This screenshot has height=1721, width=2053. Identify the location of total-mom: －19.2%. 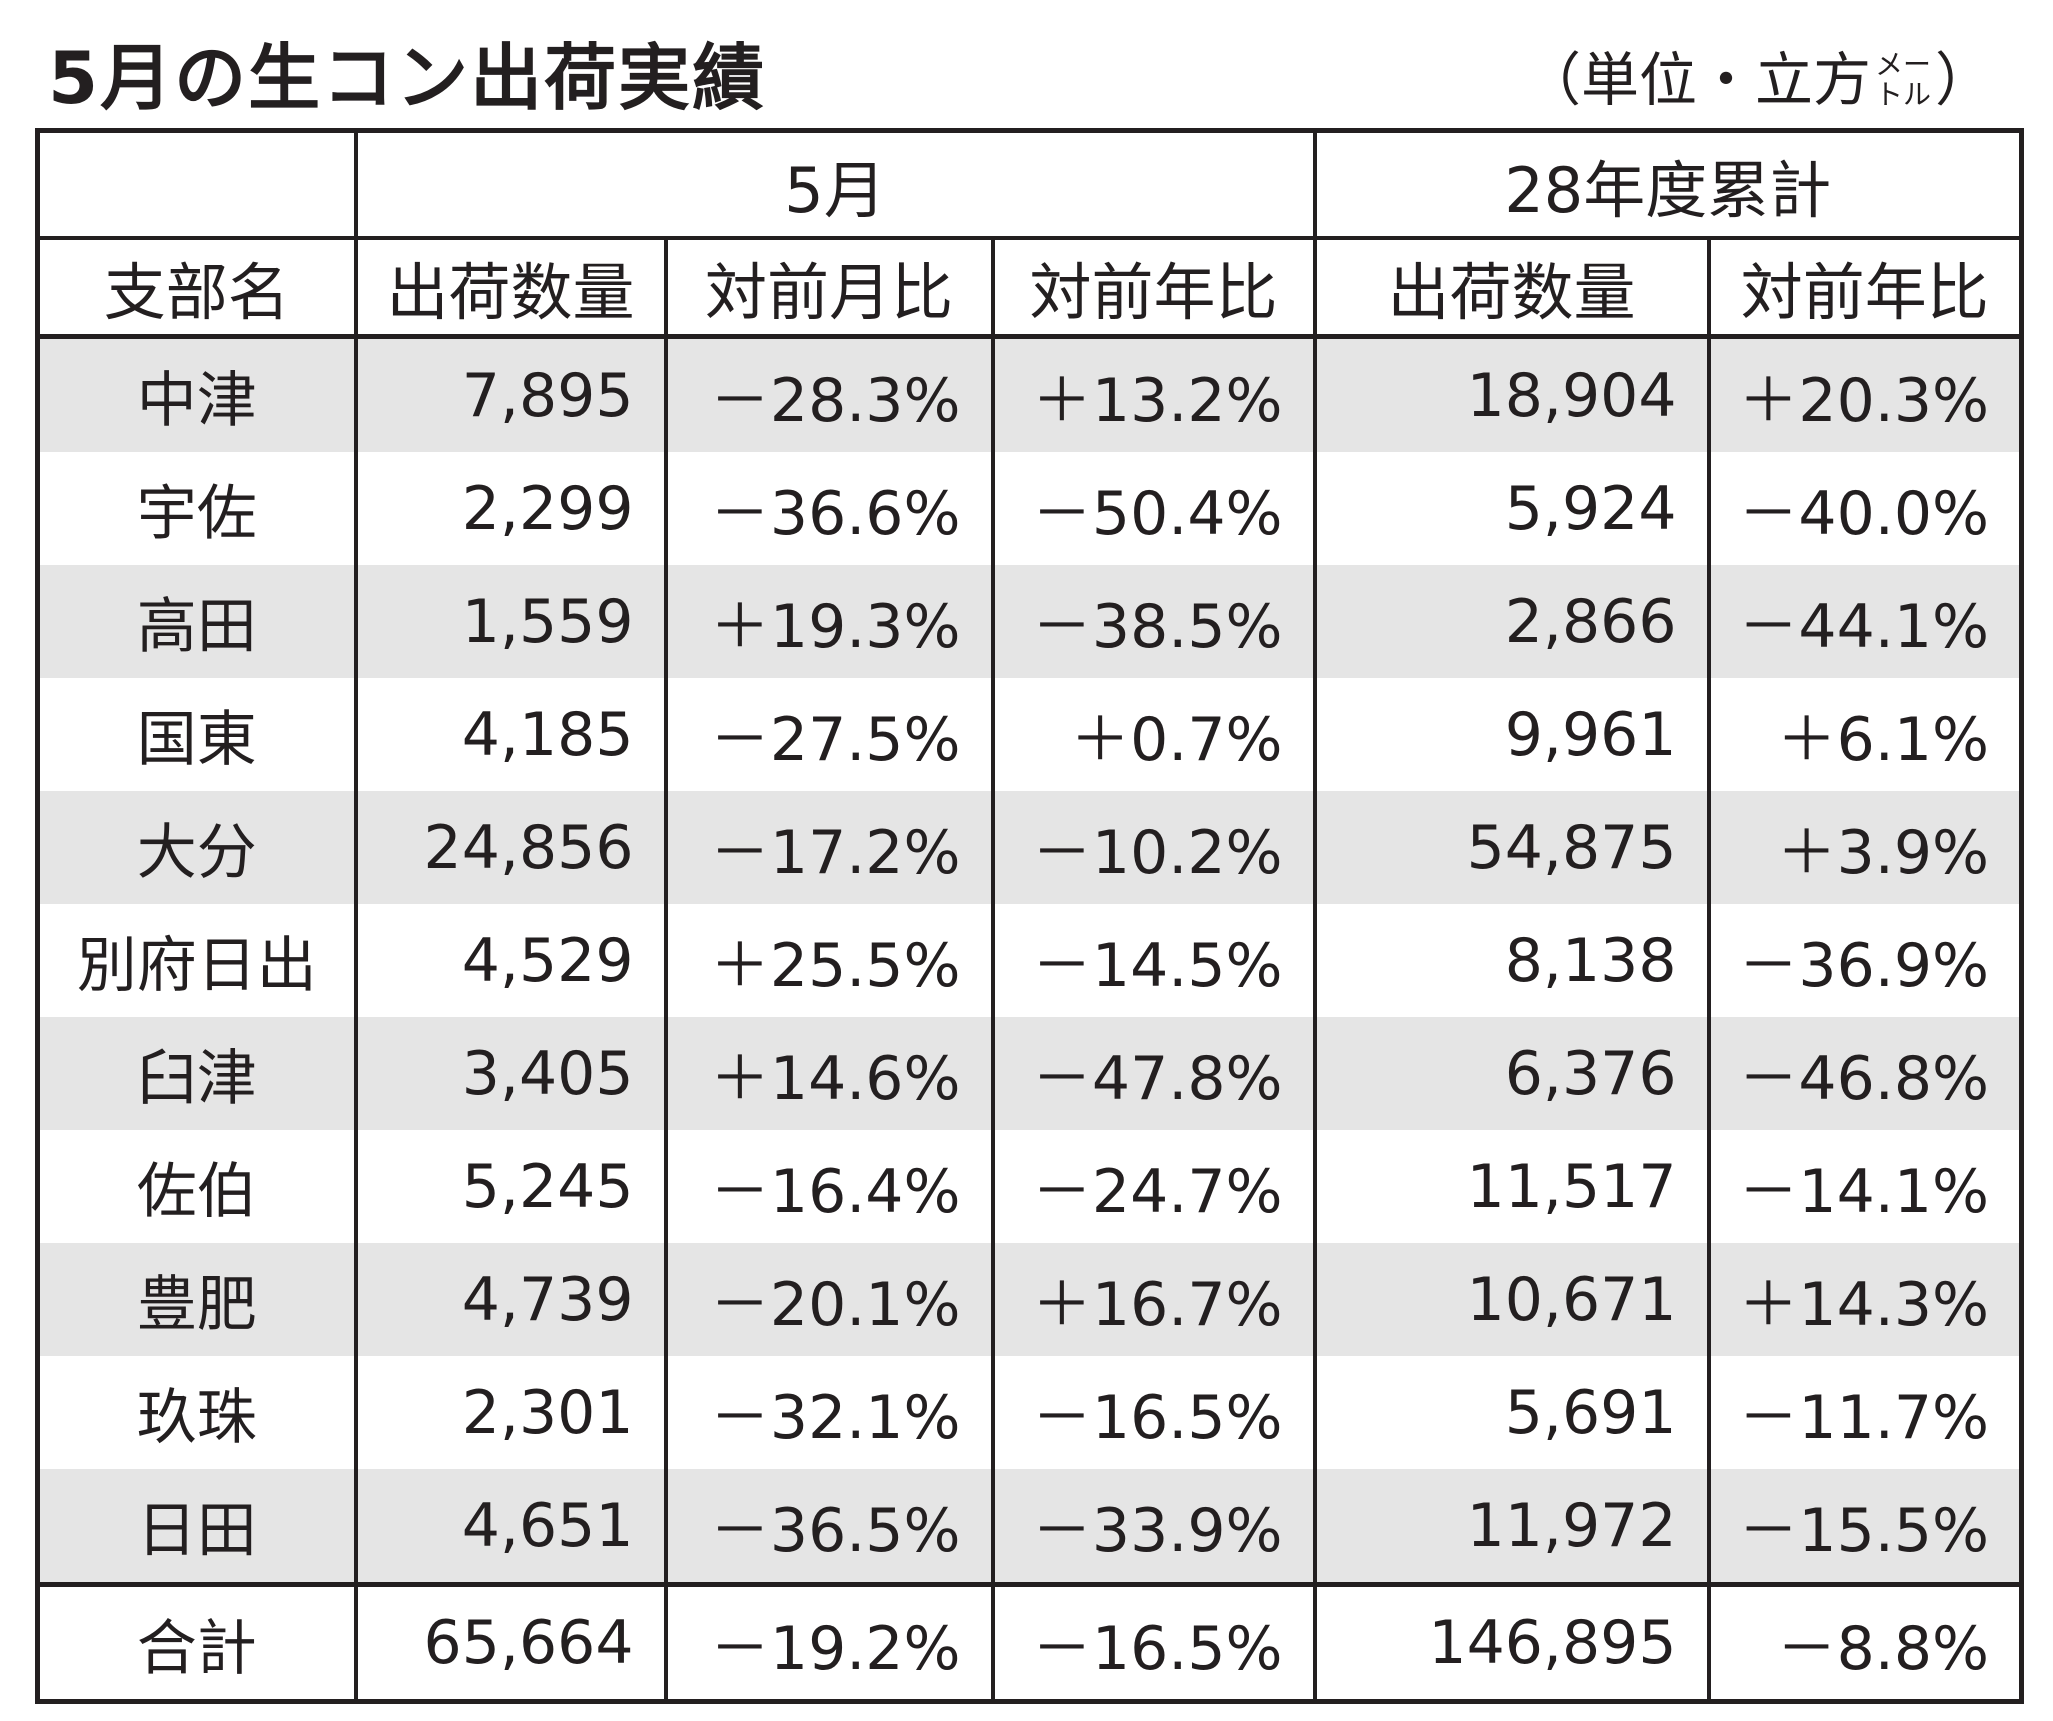
(829, 1642).